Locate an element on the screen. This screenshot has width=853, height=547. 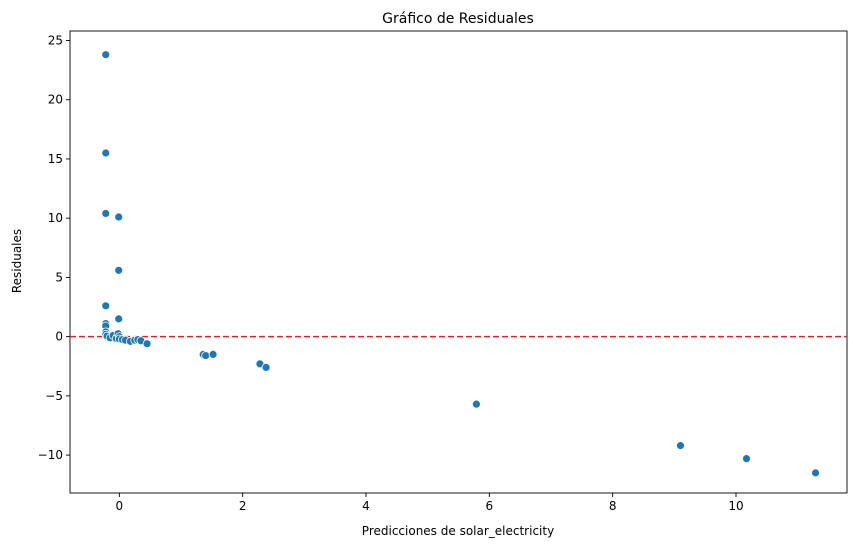
x-tick-label: 10 is located at coordinates (735, 506).